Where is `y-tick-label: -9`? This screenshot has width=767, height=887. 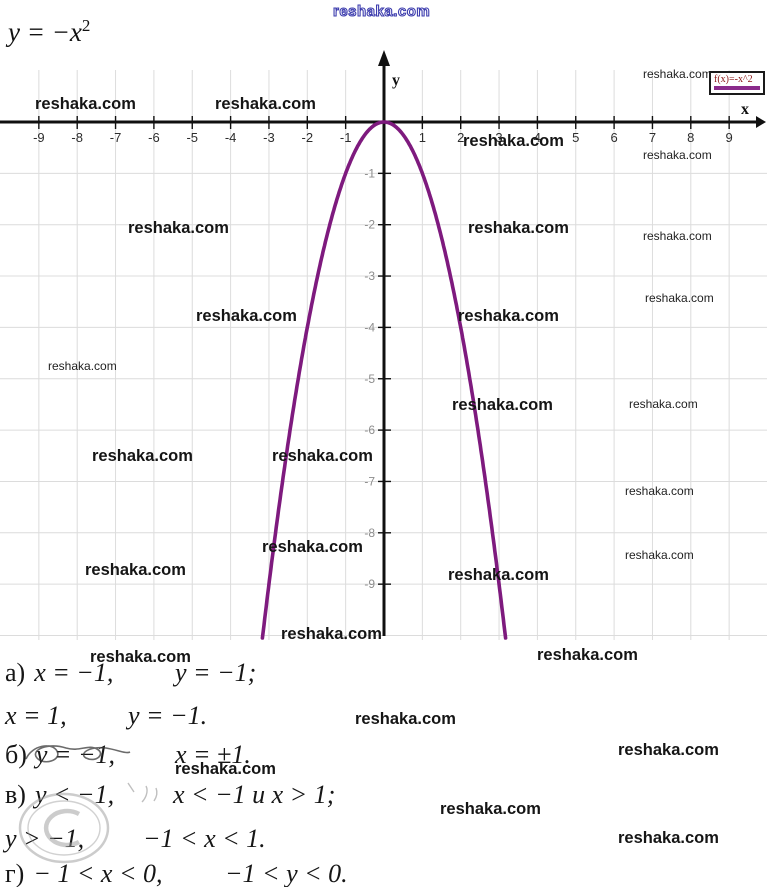 y-tick-label: -9 is located at coordinates (369, 584).